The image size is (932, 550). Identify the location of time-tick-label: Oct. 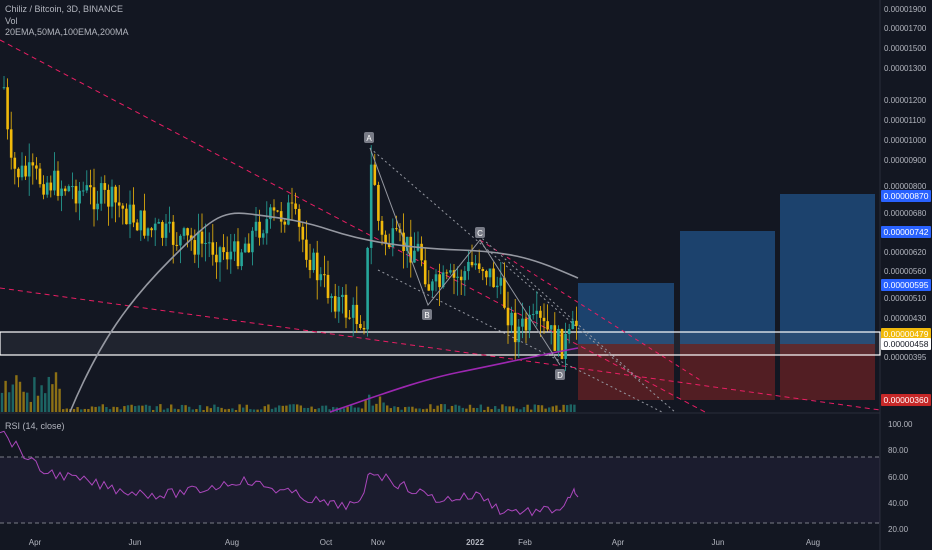
(326, 542).